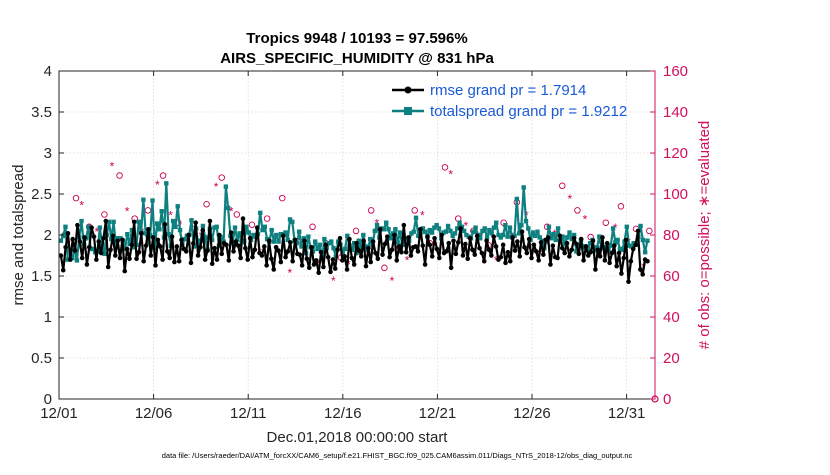 The image size is (830, 475). What do you see at coordinates (528, 111) in the screenshot?
I see `legend-spread-label: totalspread grand pr = 1.9212` at bounding box center [528, 111].